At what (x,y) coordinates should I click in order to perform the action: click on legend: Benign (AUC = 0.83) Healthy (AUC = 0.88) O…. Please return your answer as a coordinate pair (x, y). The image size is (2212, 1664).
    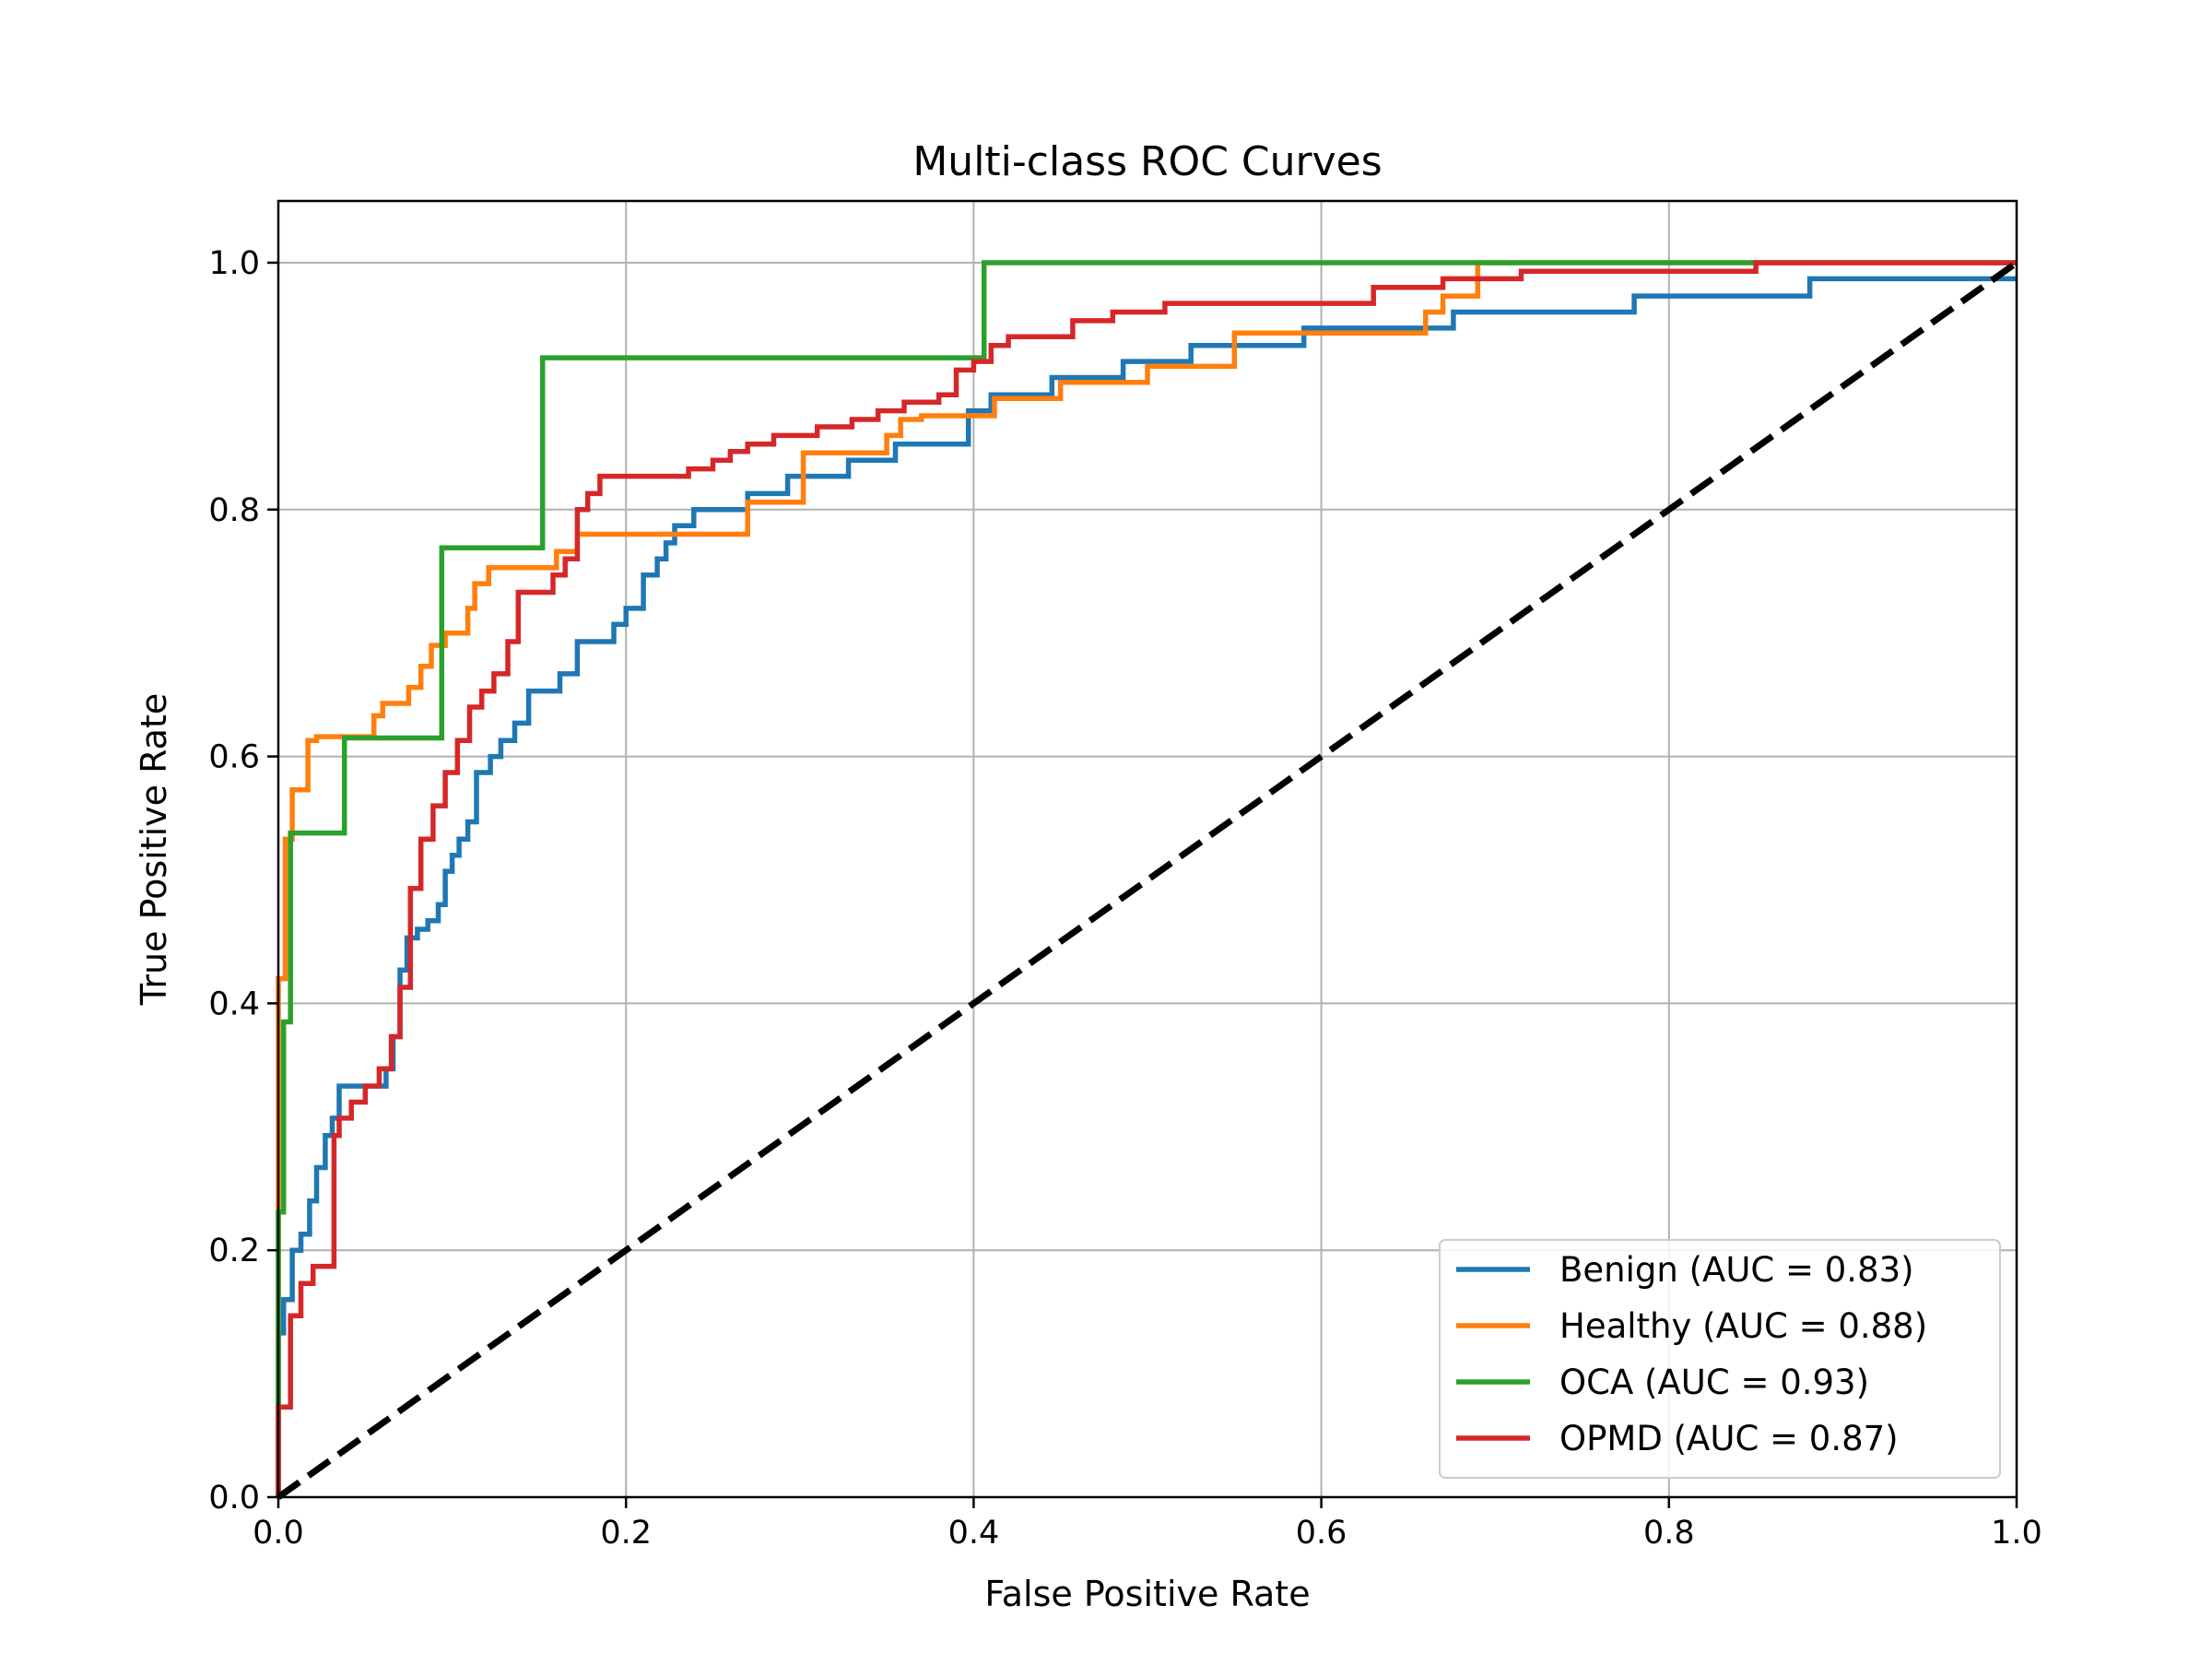
    Looking at the image, I should click on (1720, 1359).